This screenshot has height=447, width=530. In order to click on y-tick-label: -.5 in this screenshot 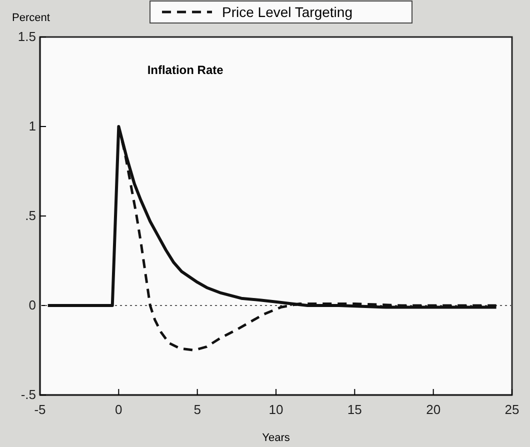, I will do `click(28, 394)`.